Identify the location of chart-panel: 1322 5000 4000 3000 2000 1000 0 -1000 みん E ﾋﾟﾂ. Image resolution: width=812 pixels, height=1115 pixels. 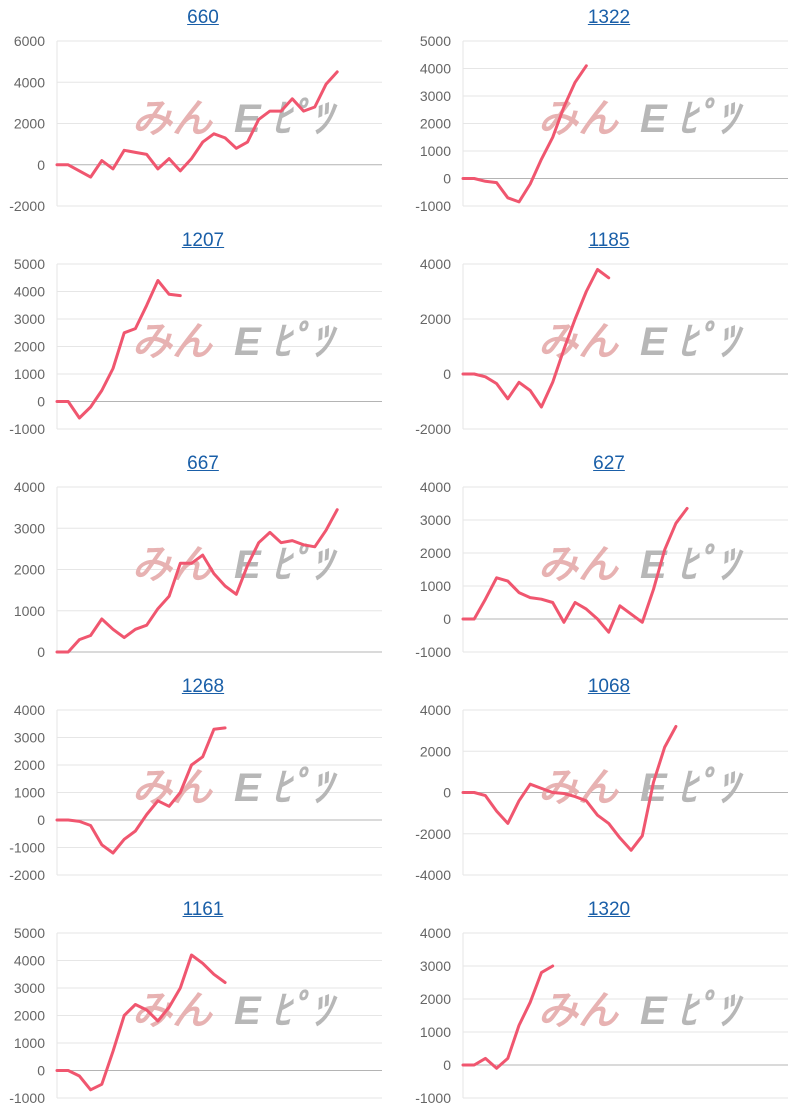
(609, 111).